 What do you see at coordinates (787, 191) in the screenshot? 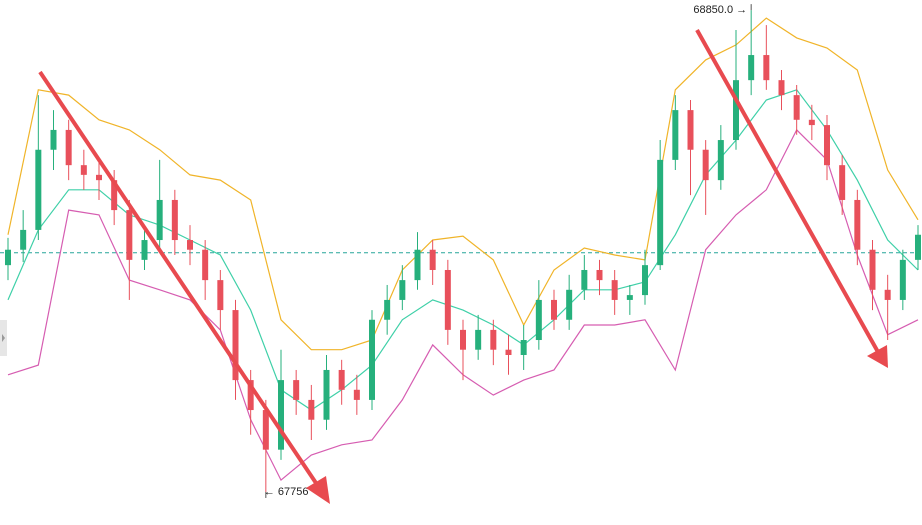
I see `trend-arrow` at bounding box center [787, 191].